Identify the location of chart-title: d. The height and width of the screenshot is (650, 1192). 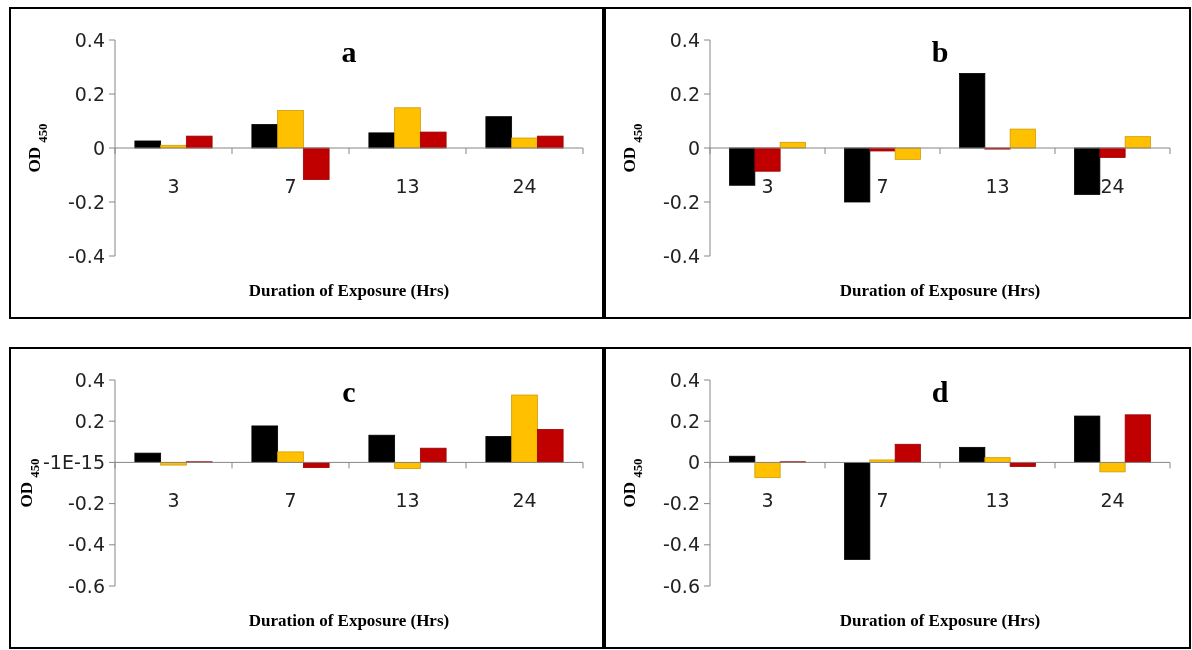
(940, 391).